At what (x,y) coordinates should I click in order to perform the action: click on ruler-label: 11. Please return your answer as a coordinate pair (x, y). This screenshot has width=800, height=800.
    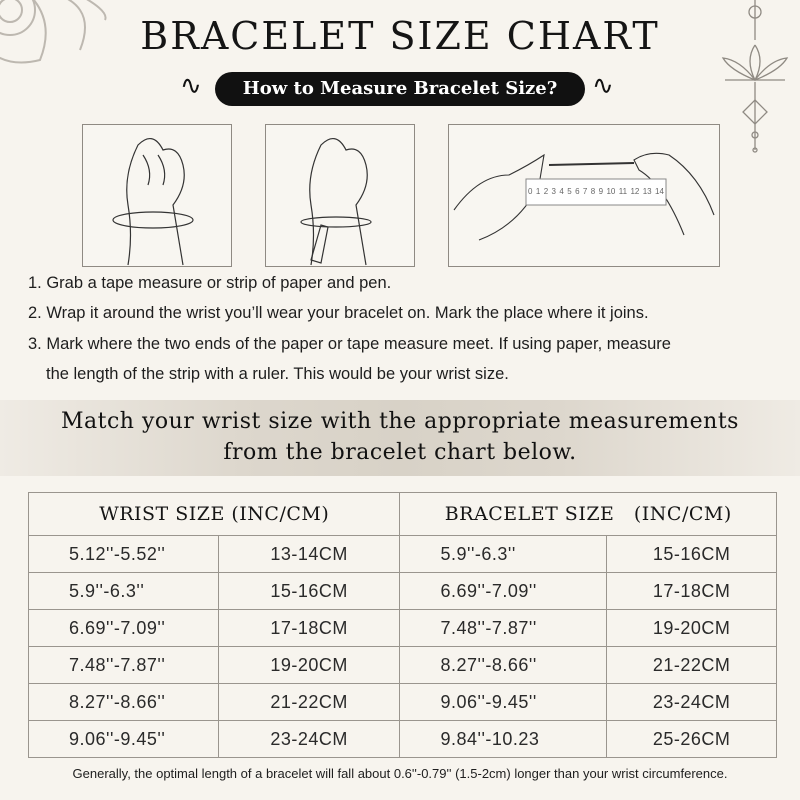
    Looking at the image, I should click on (623, 191).